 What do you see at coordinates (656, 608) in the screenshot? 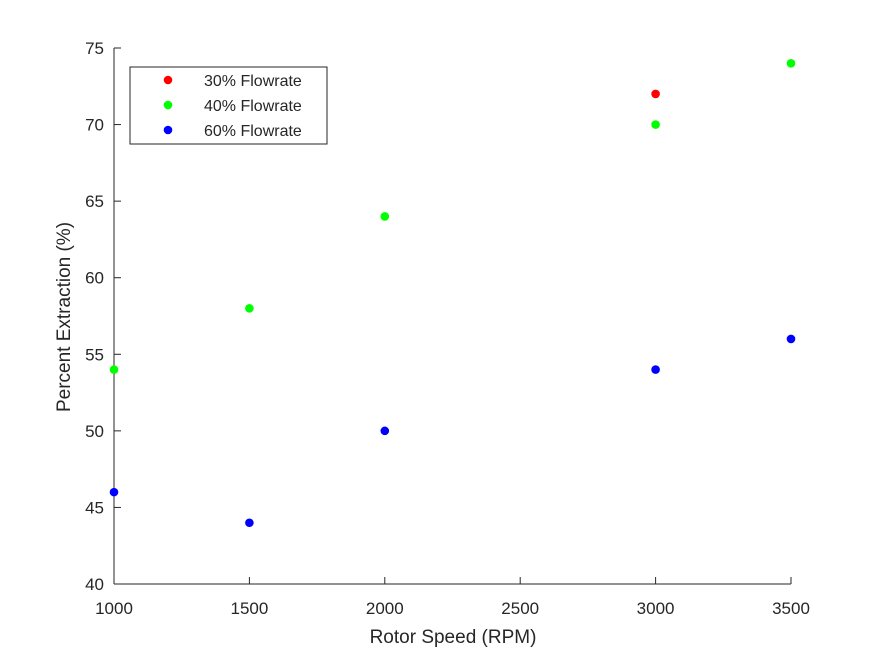
I see `x-tick-label: 3000` at bounding box center [656, 608].